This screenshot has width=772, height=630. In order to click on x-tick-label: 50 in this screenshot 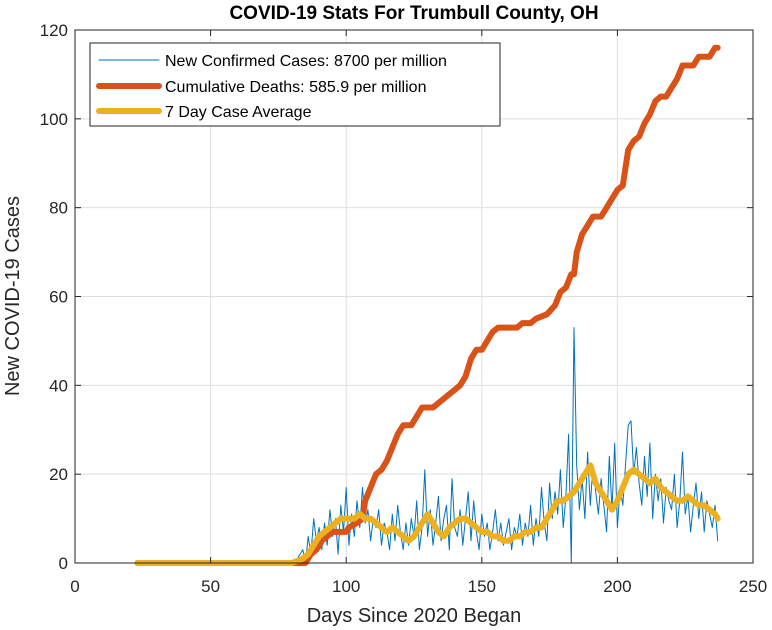, I will do `click(210, 586)`.